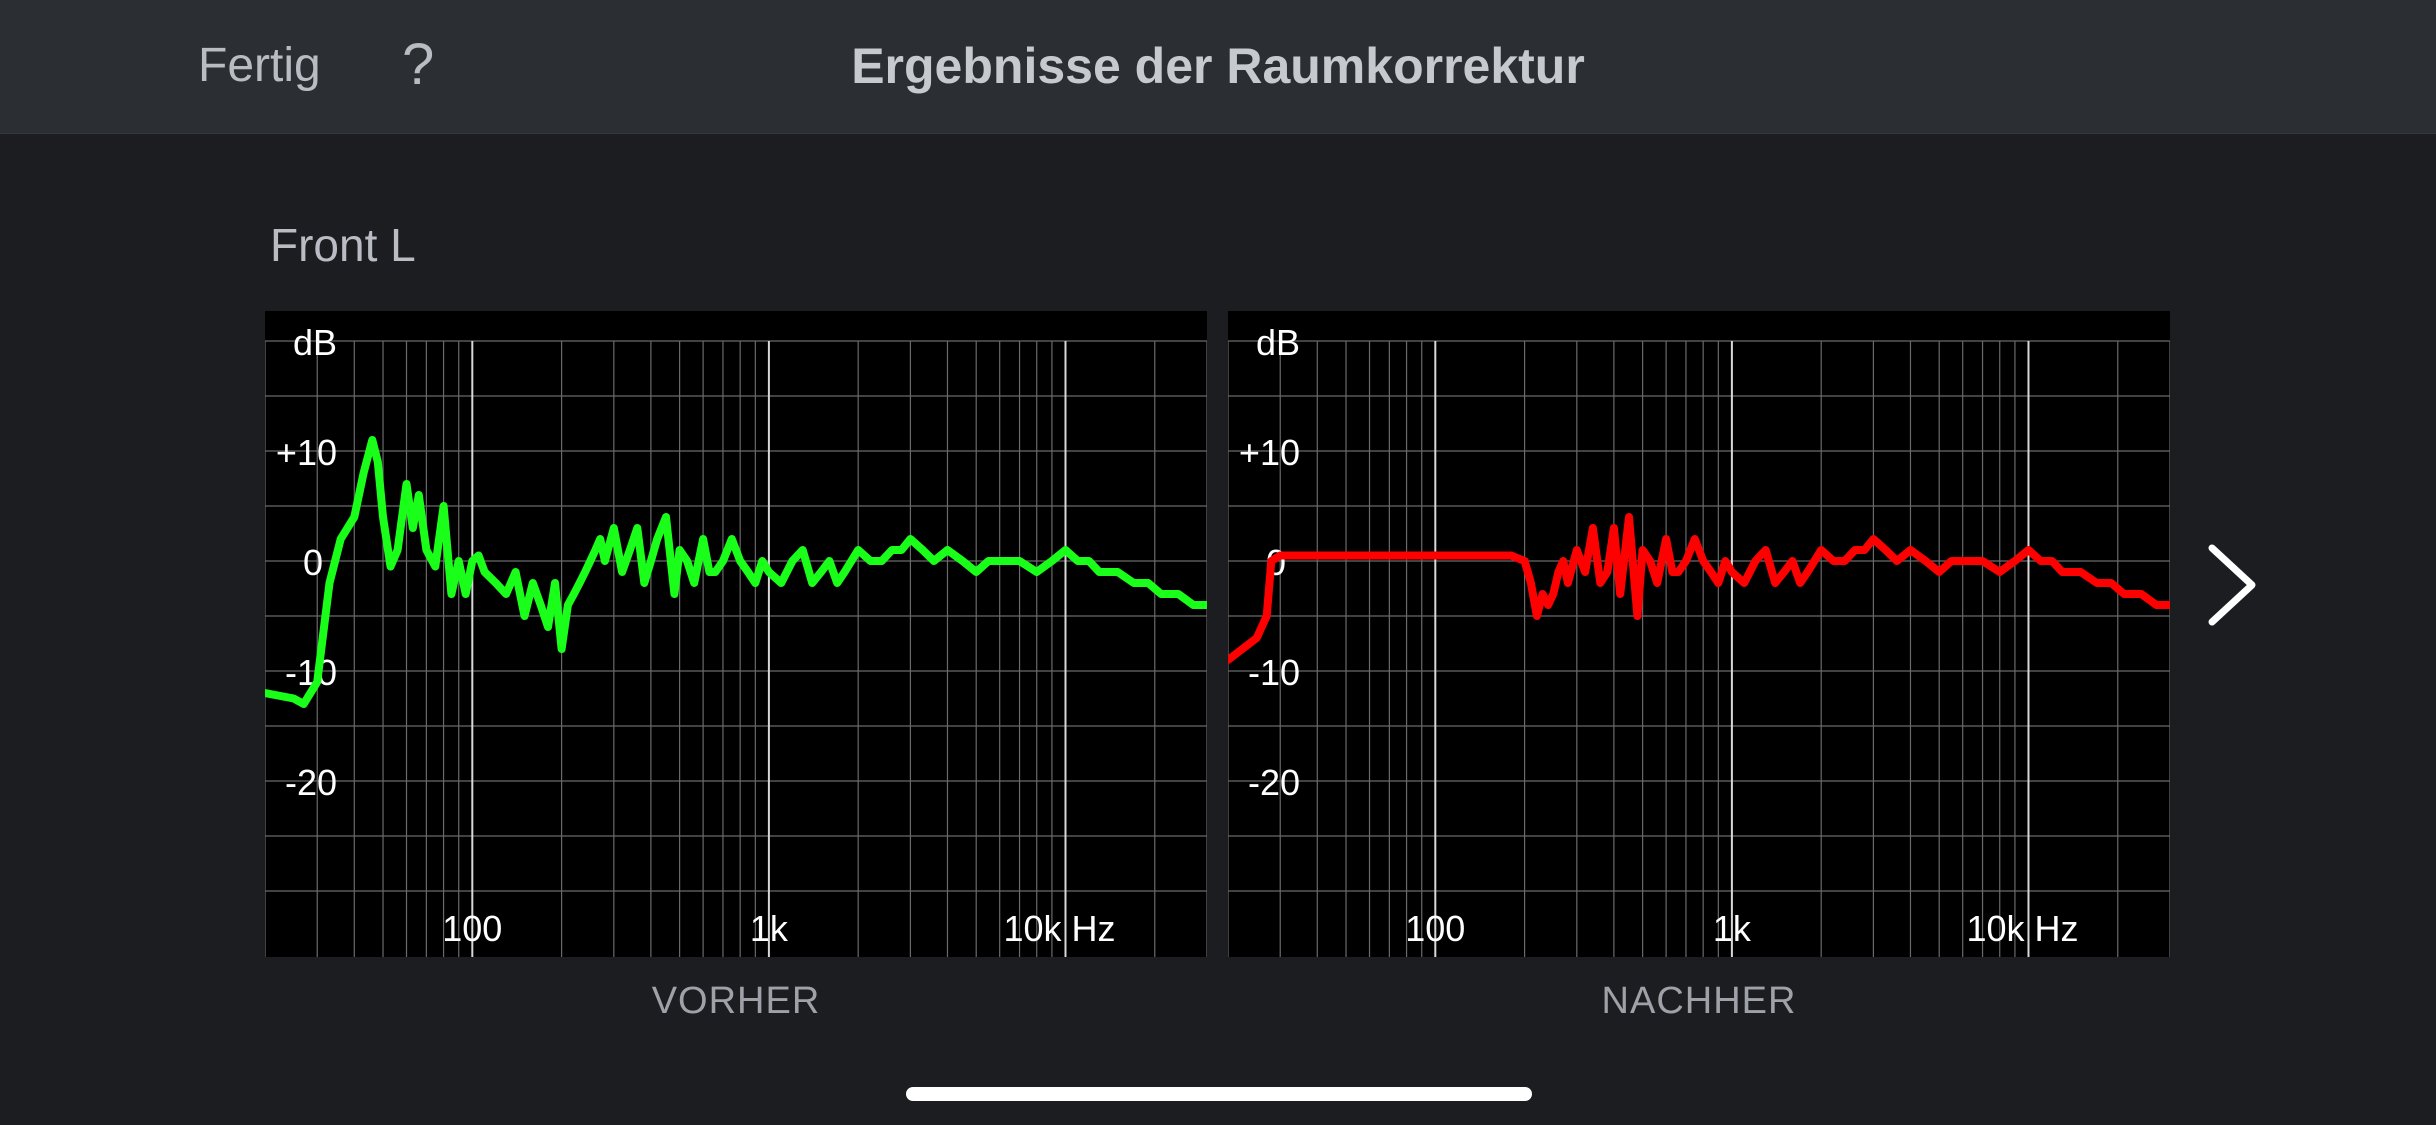  I want to click on page-title: Ergebnisse der Raumkorrektur, so click(1218, 66).